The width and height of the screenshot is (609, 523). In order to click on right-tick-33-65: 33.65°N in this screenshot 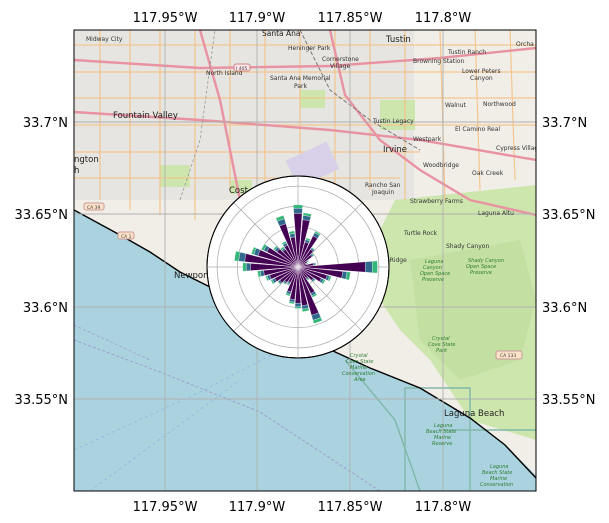, I will do `click(568, 215)`.